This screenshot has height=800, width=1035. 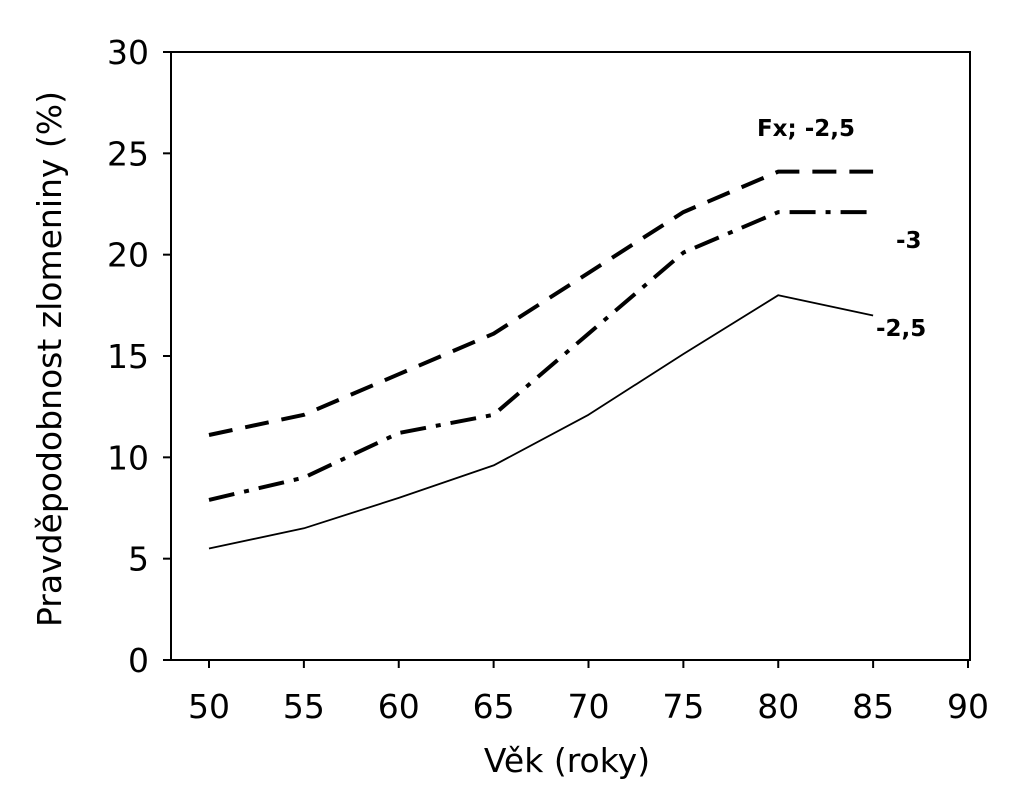 I want to click on y-tick-label: 20, so click(x=128, y=255).